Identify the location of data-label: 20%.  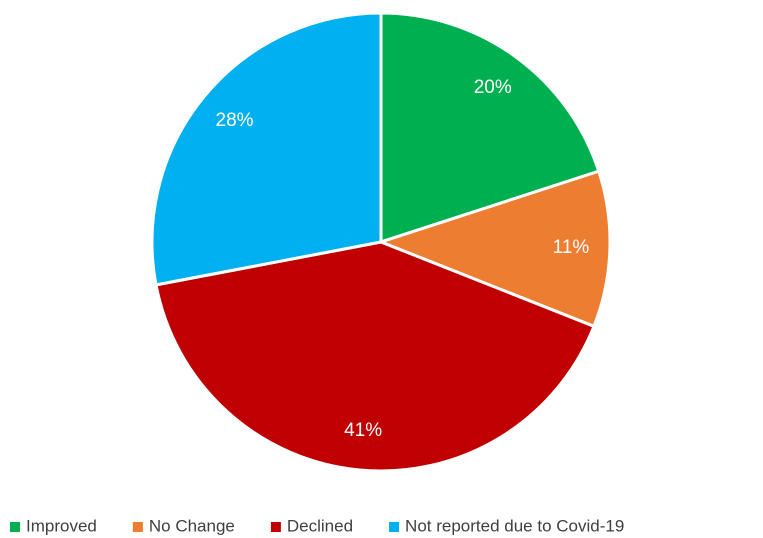
(493, 87).